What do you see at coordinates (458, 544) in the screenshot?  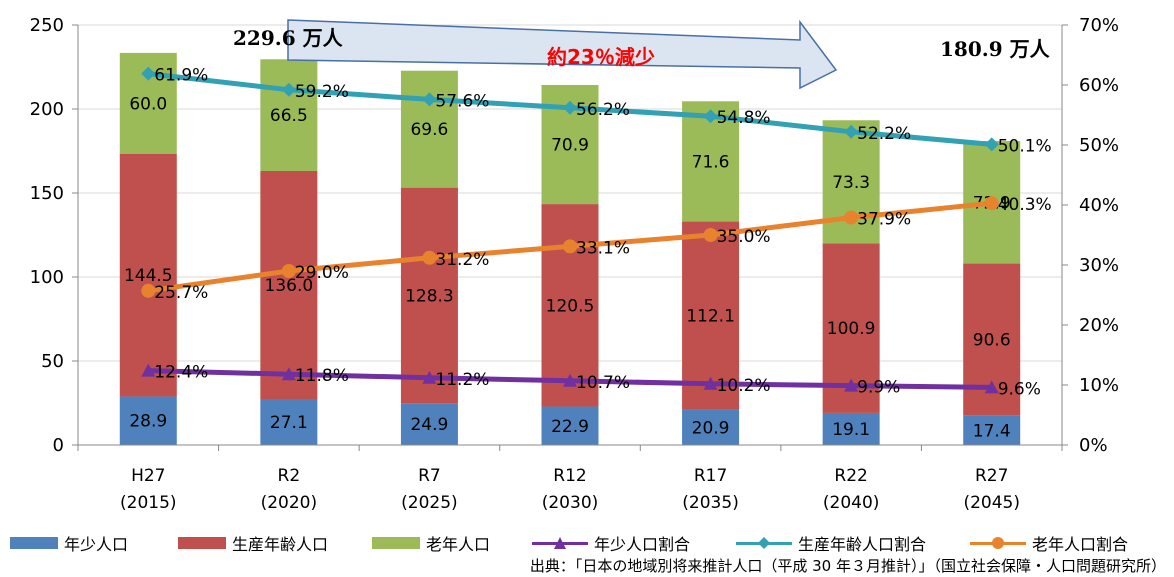 I see `legend-label: 老年人口` at bounding box center [458, 544].